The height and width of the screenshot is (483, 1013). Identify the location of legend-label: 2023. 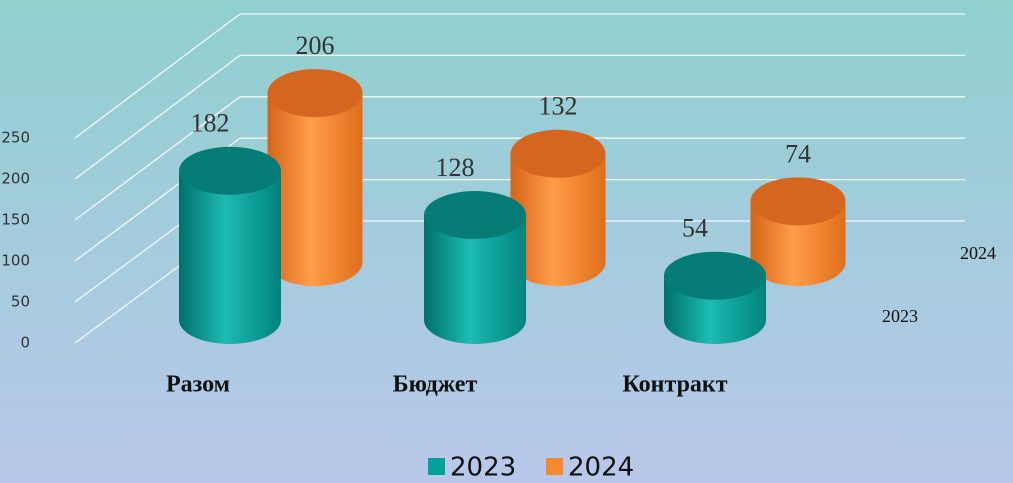
(483, 468).